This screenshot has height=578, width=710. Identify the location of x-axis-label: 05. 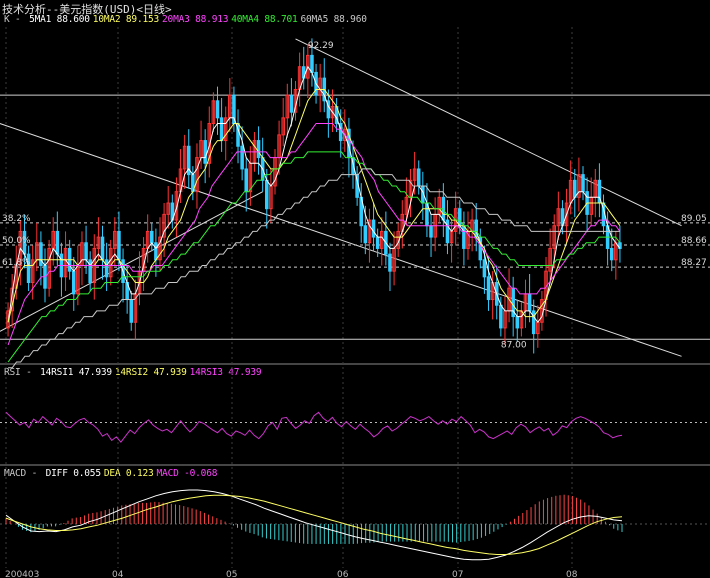
(231, 574).